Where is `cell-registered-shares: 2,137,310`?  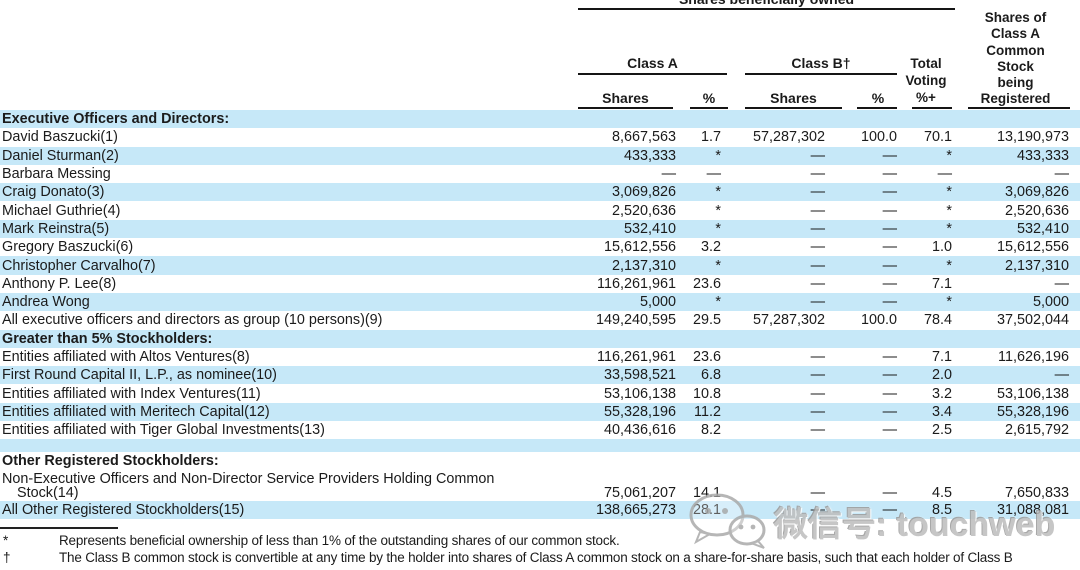
cell-registered-shares: 2,137,310 is located at coordinates (1036, 265).